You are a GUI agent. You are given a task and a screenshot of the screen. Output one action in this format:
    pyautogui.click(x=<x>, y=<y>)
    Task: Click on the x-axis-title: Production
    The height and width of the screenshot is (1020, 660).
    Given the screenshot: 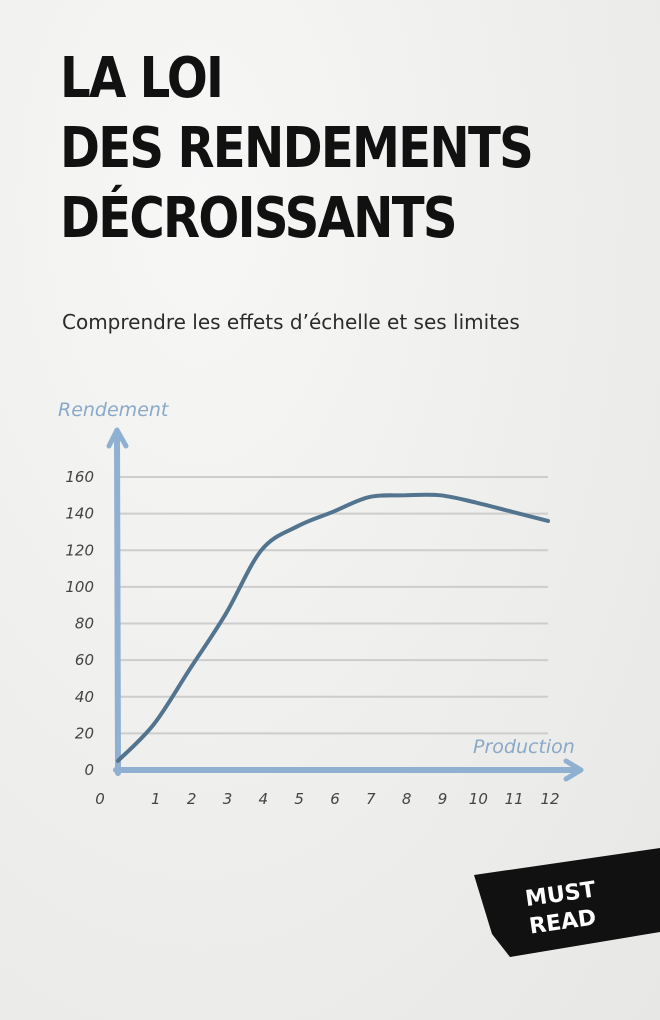 What is the action you would take?
    pyautogui.click(x=524, y=747)
    